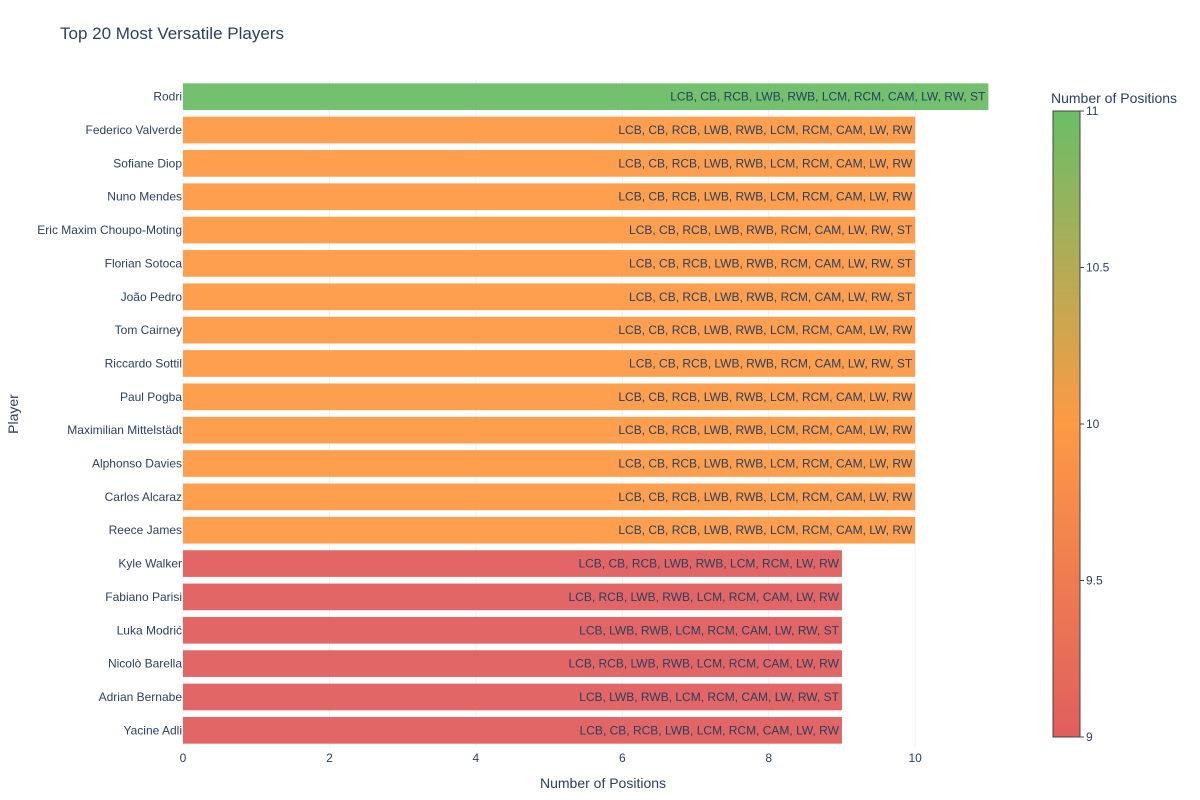 The width and height of the screenshot is (1200, 800). What do you see at coordinates (1093, 424) in the screenshot?
I see `colorbar-tick-label: 10` at bounding box center [1093, 424].